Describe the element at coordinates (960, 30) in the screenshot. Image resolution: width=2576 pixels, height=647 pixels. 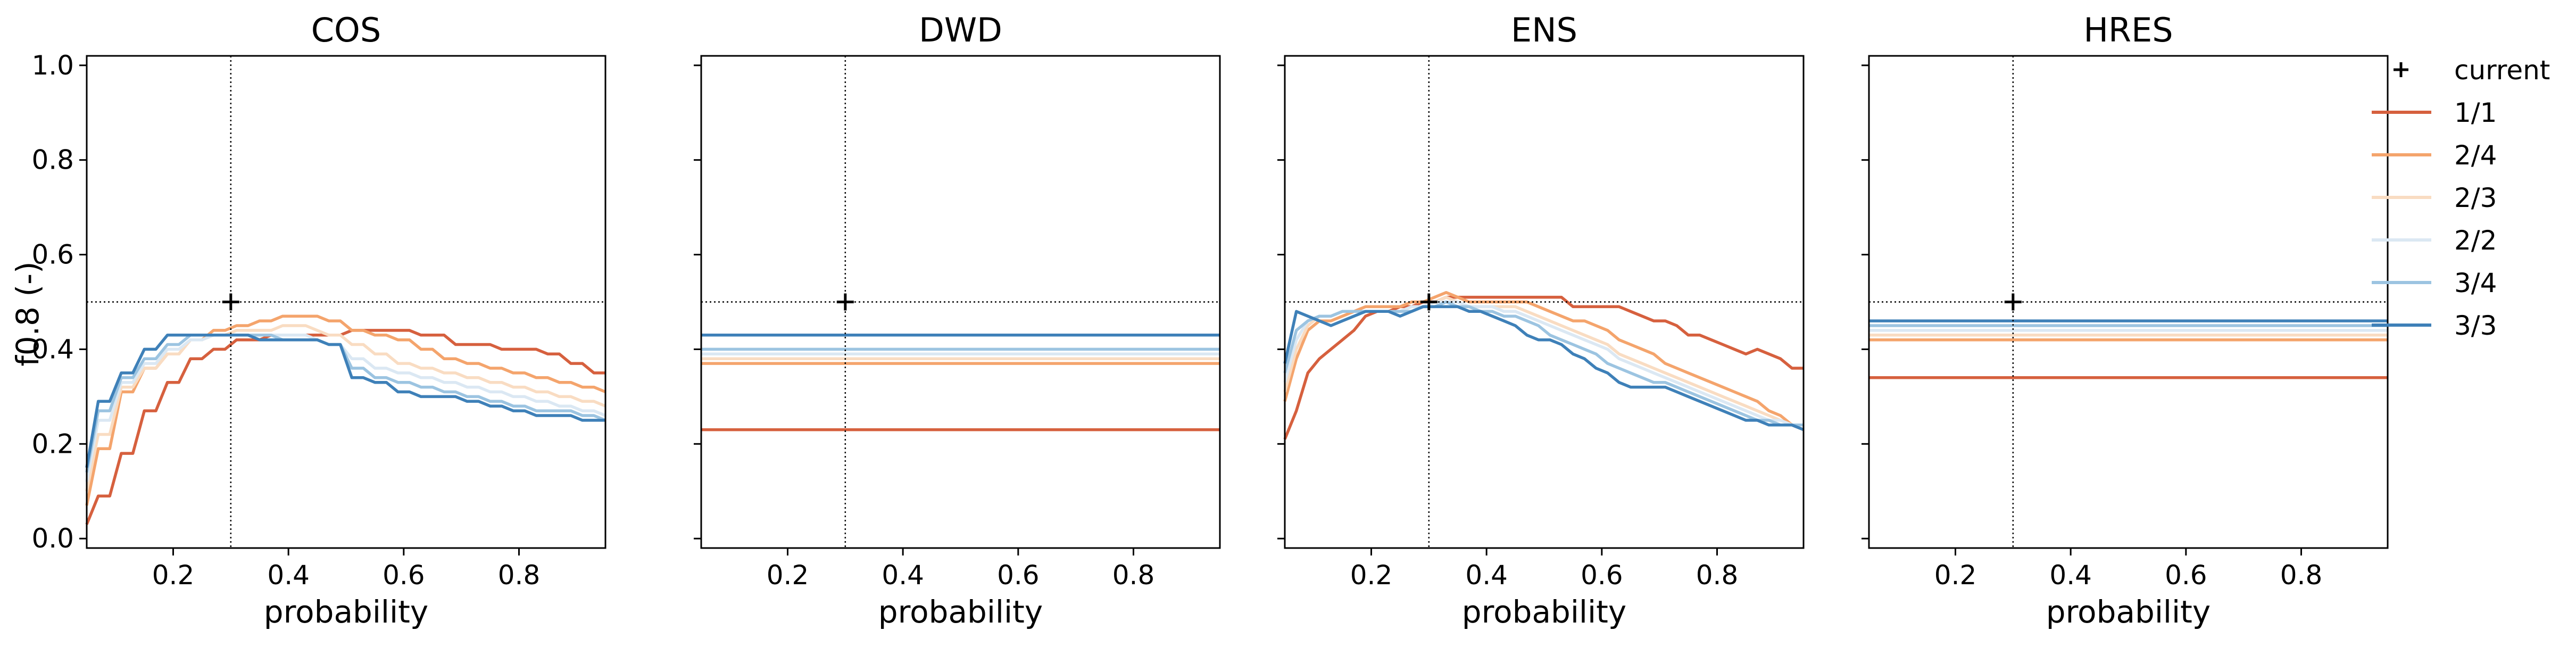
I see `panel-title: DWD` at that location.